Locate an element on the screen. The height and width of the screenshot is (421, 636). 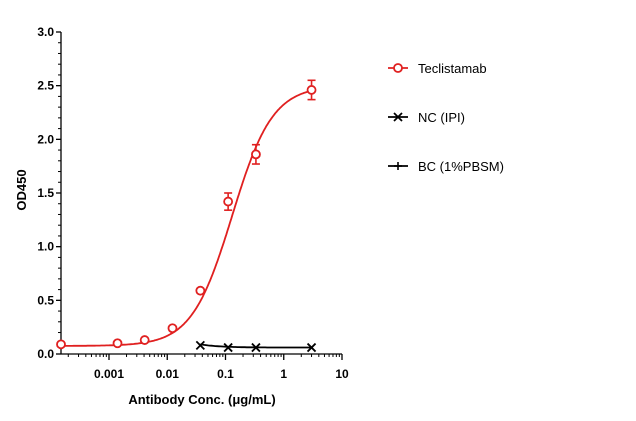
y-tick-label: 1.0 is located at coordinates (45, 247).